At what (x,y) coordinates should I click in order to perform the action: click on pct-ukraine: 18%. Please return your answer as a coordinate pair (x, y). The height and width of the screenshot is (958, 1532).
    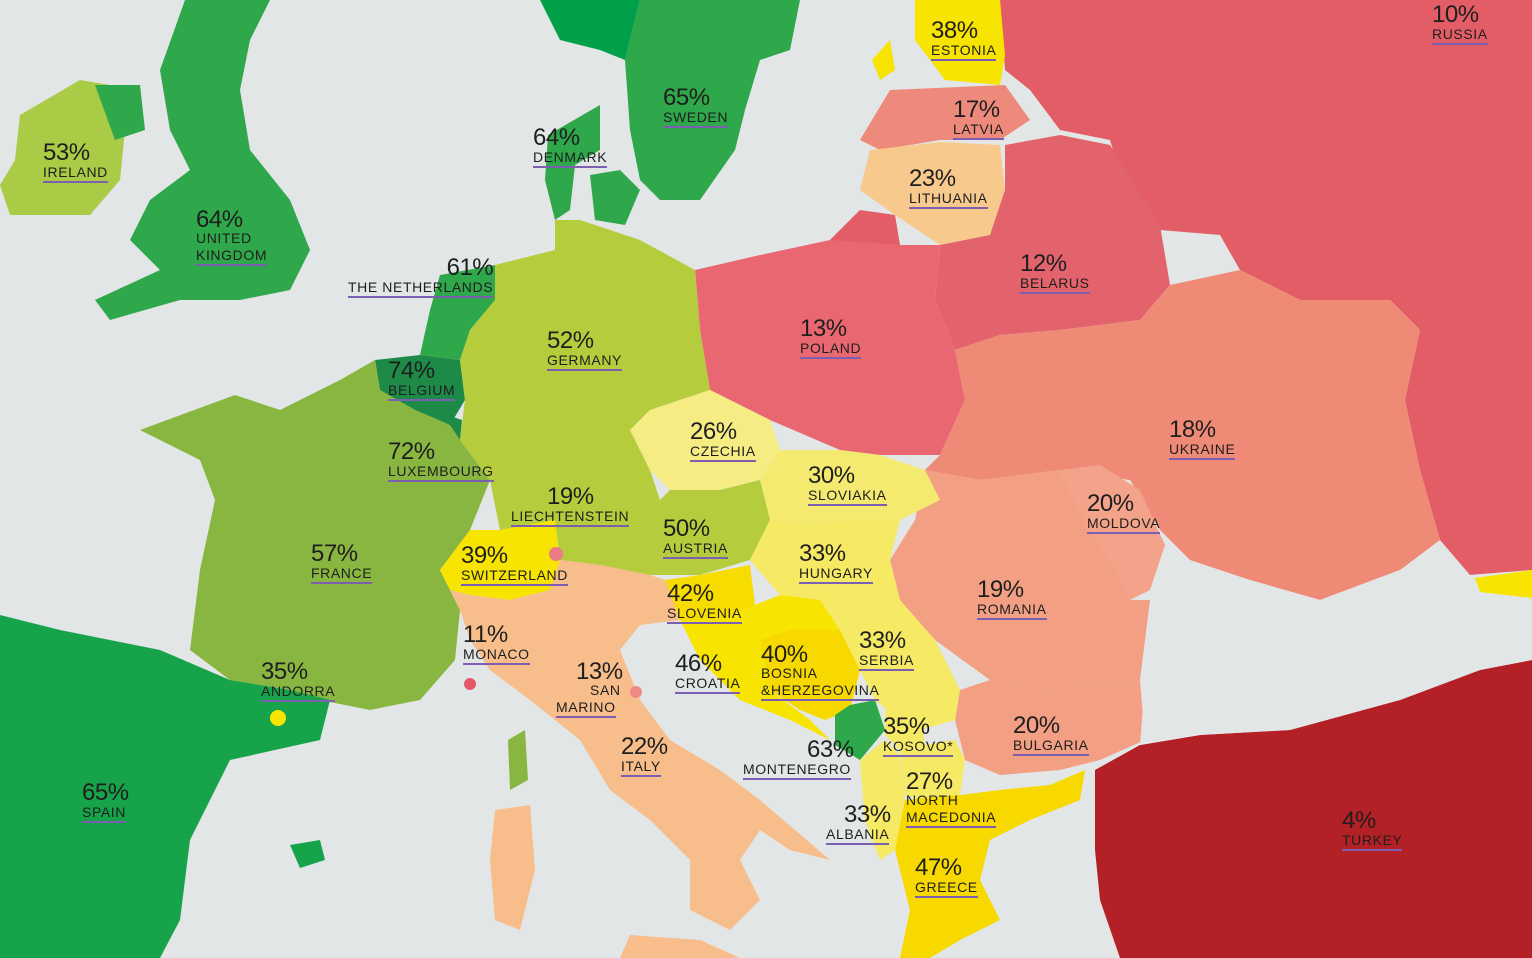
    Looking at the image, I should click on (1192, 429).